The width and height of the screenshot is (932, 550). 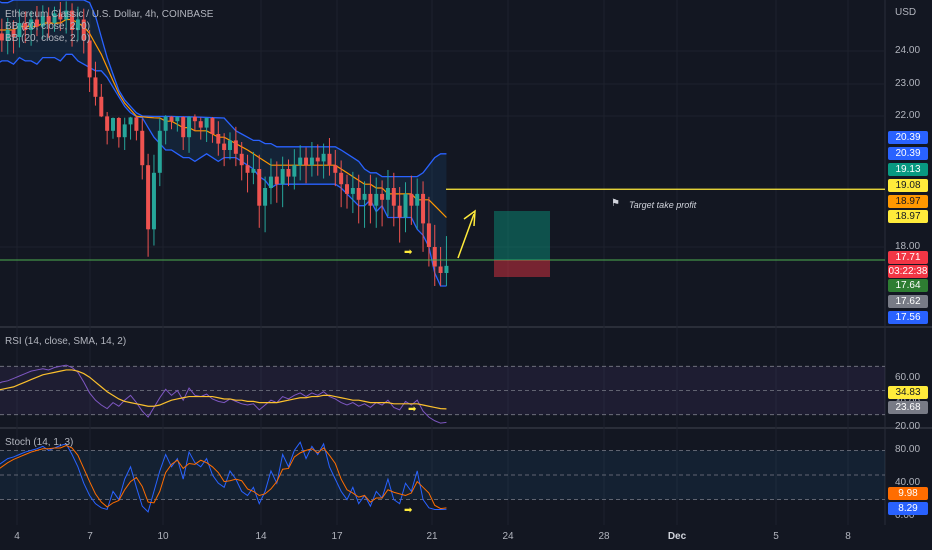 I want to click on rsi-line, so click(x=223, y=394).